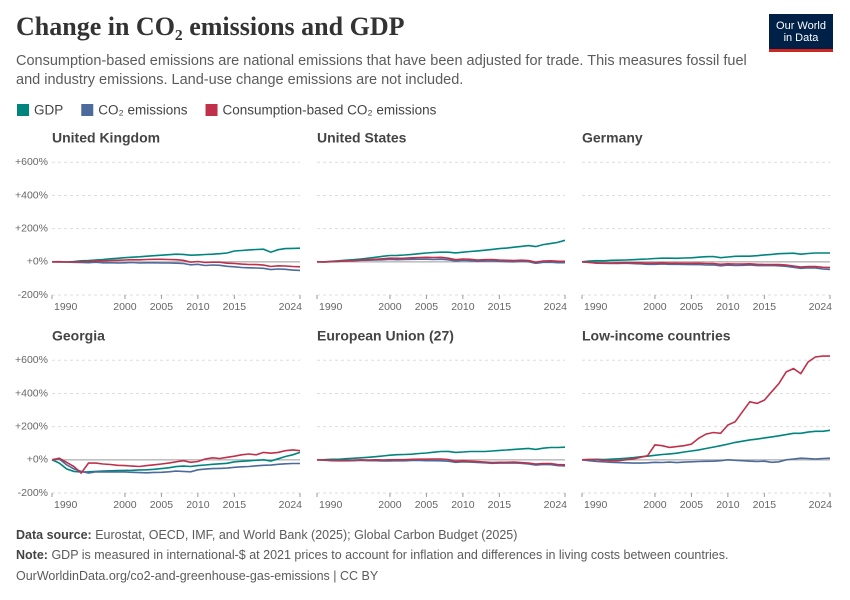 This screenshot has height=600, width=850. Describe the element at coordinates (801, 26) in the screenshot. I see `logo-line: Our World` at that location.